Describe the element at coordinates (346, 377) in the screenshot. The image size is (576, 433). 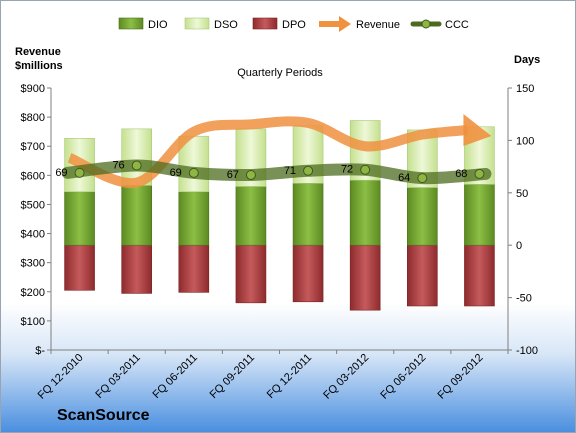
I see `x-tick-label: FQ 03-2012` at that location.